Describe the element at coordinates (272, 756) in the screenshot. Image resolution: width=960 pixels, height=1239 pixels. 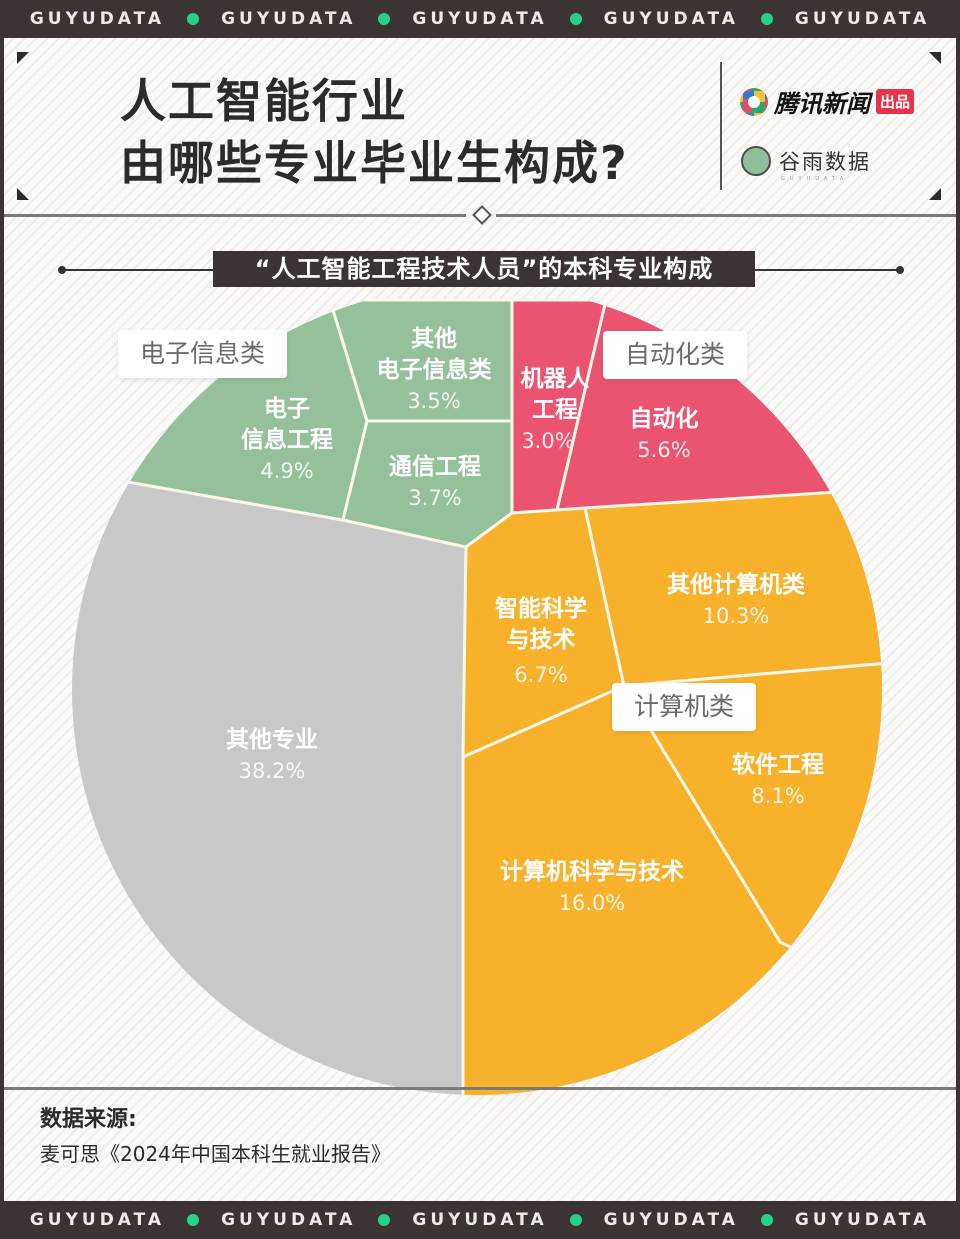
I see `label-other-majors: 其他专业 38.2%` at that location.